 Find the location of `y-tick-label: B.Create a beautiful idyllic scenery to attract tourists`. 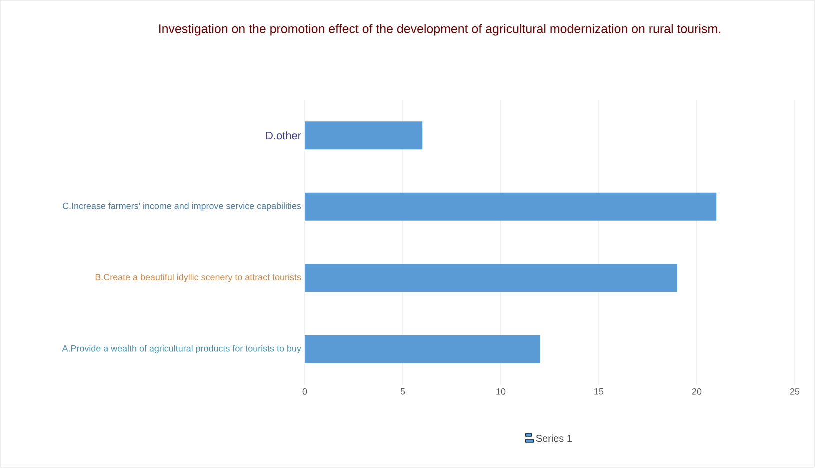

y-tick-label: B.Create a beautiful idyllic scenery to attract tourists is located at coordinates (199, 278).